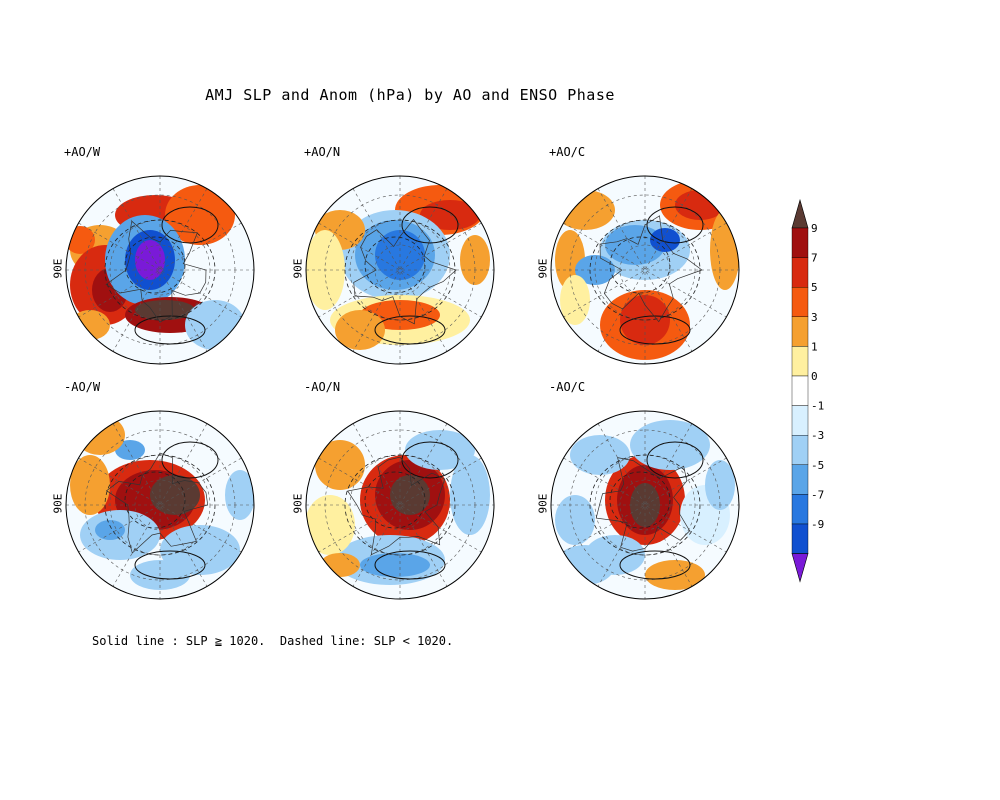 Image resolution: width=1000 pixels, height=800 pixels. What do you see at coordinates (814, 228) in the screenshot?
I see `colorbar-tick-label: 9` at bounding box center [814, 228].